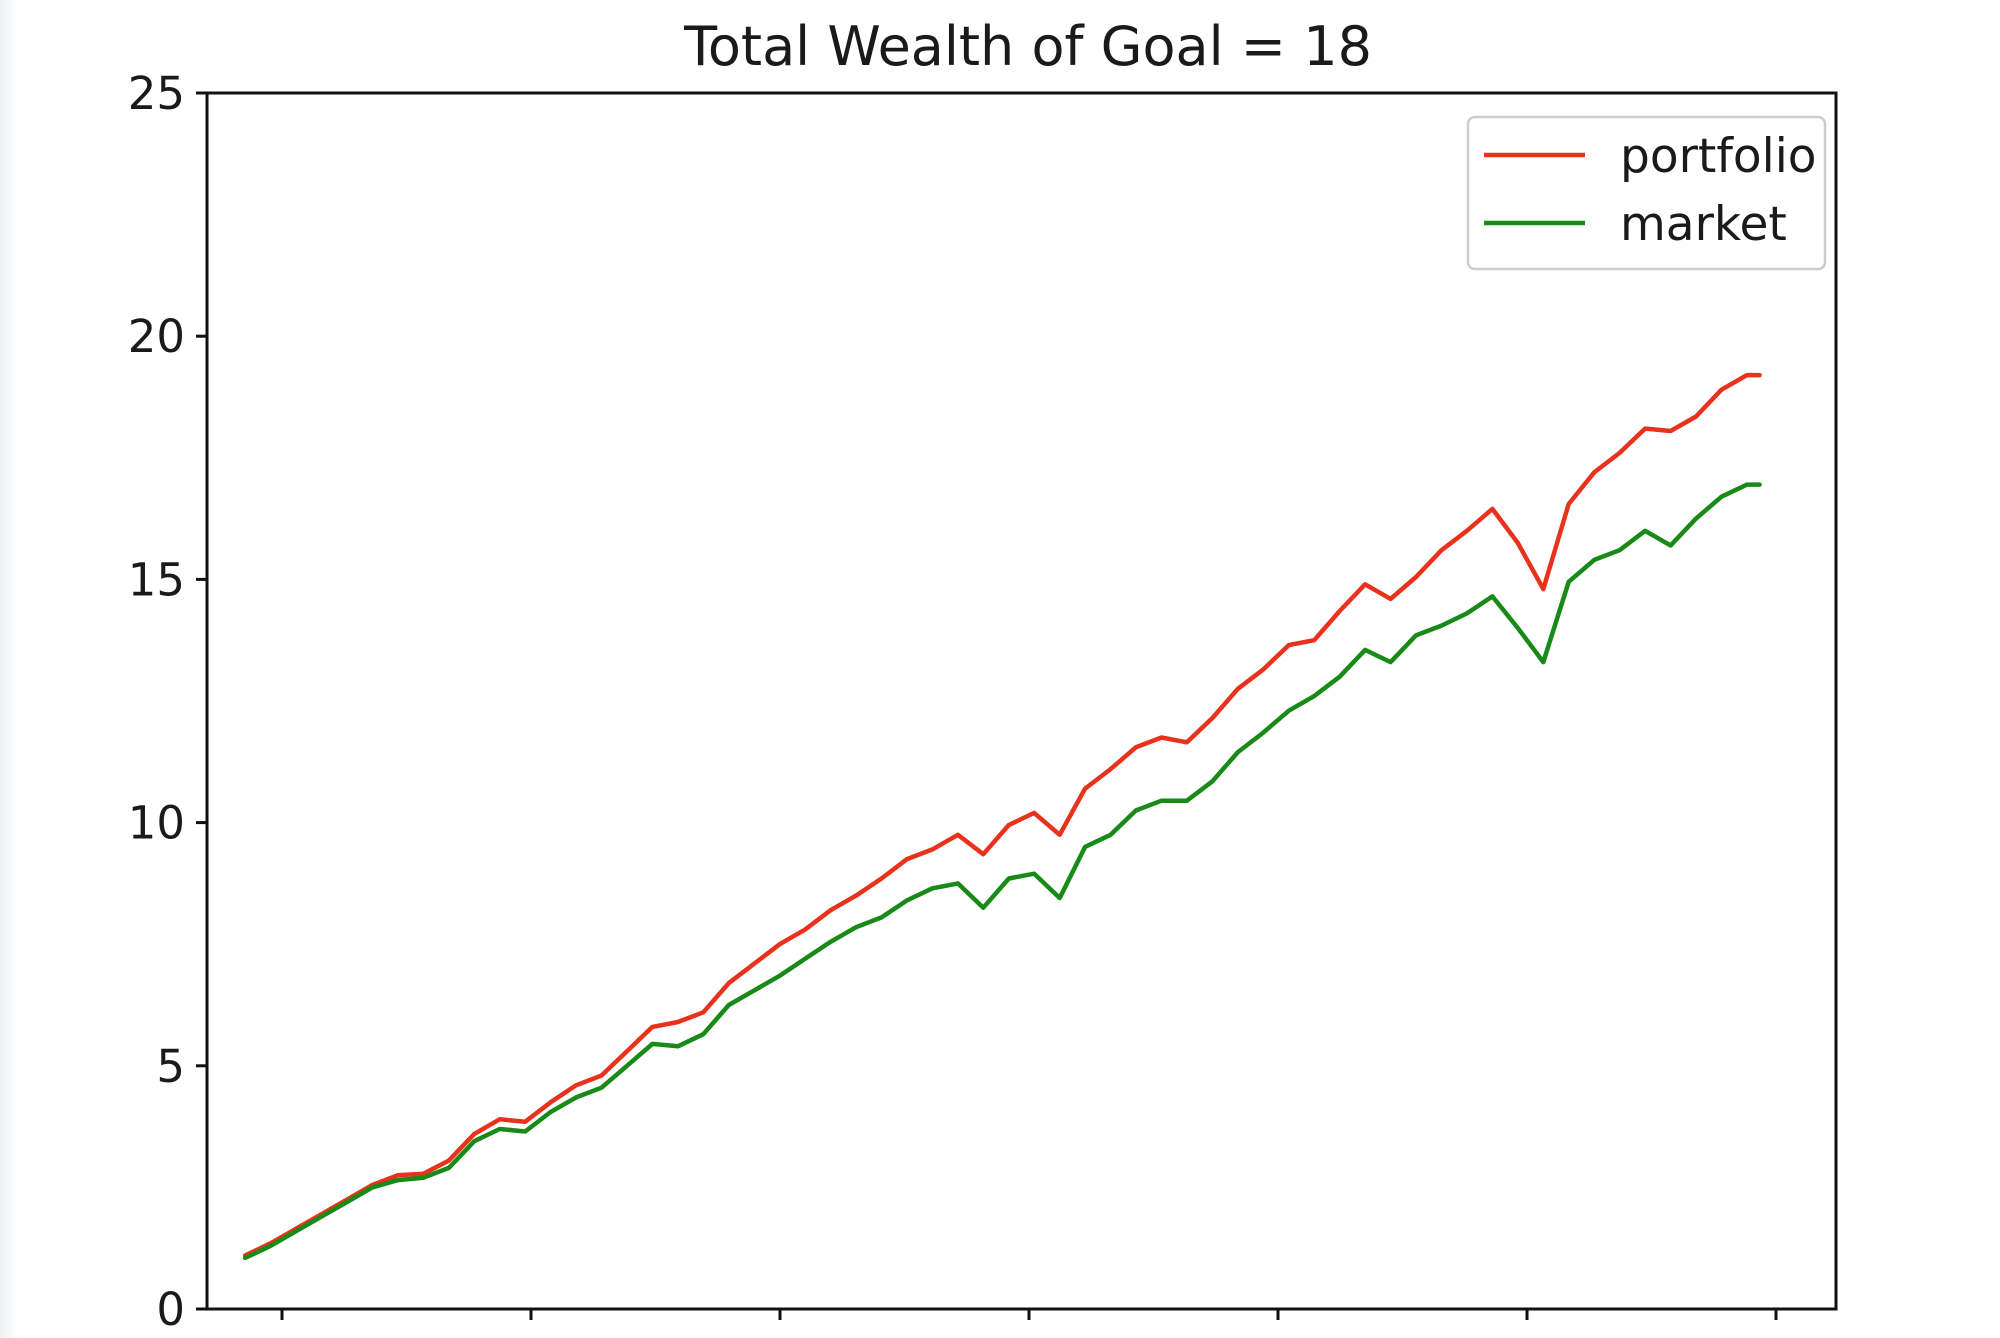 This screenshot has height=1338, width=2000. I want to click on legend-label-market: market, so click(1703, 224).